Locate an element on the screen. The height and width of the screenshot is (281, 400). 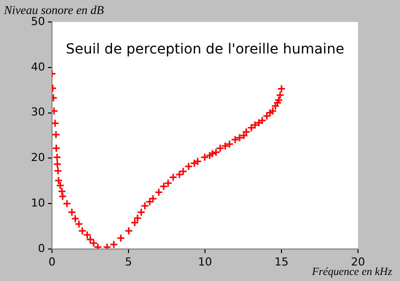
y-tick-label: 40 is located at coordinates (38, 67).